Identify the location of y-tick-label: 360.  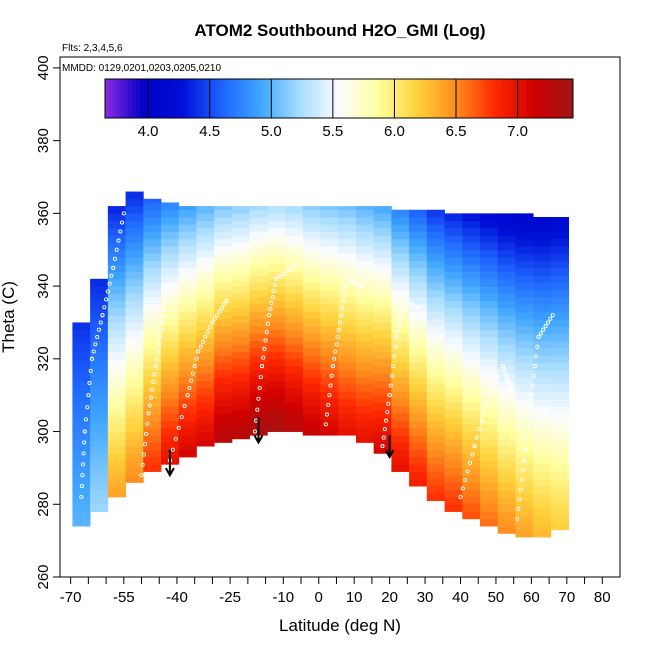
(43, 213).